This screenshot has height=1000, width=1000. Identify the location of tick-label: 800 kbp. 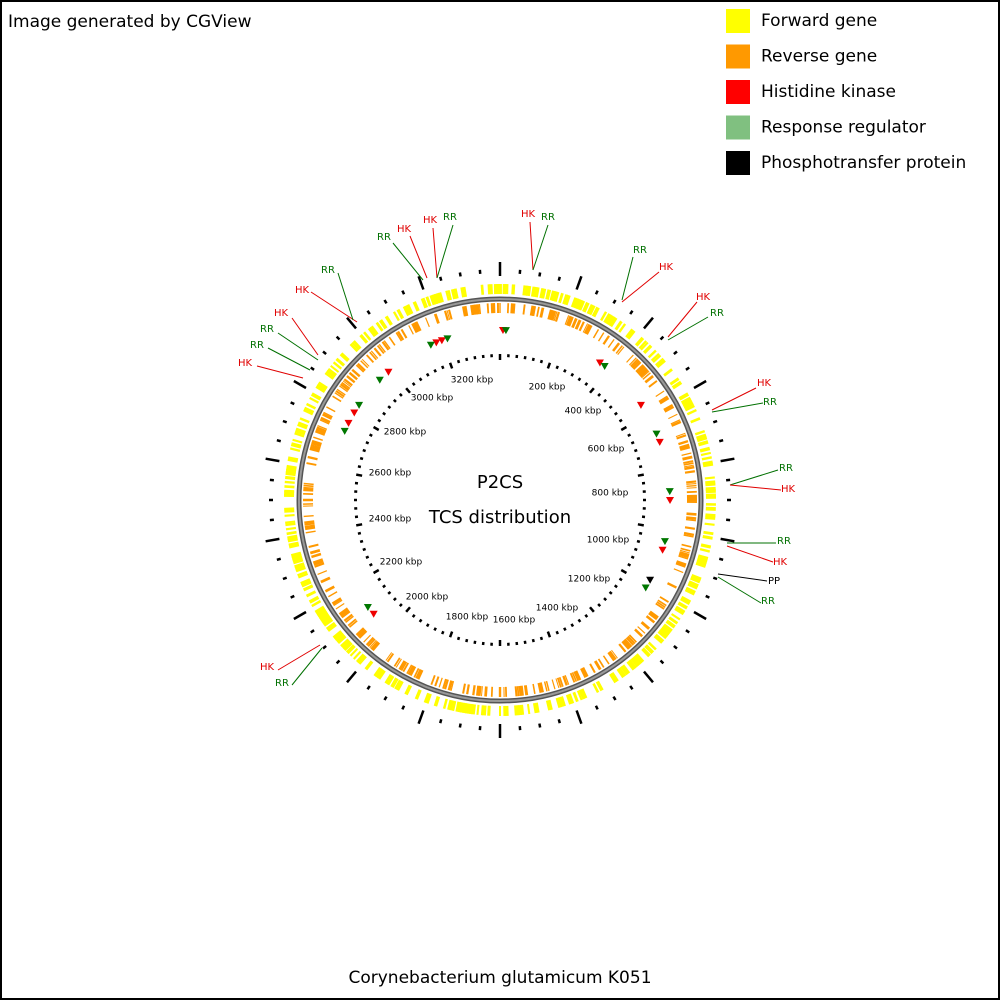
(610, 494).